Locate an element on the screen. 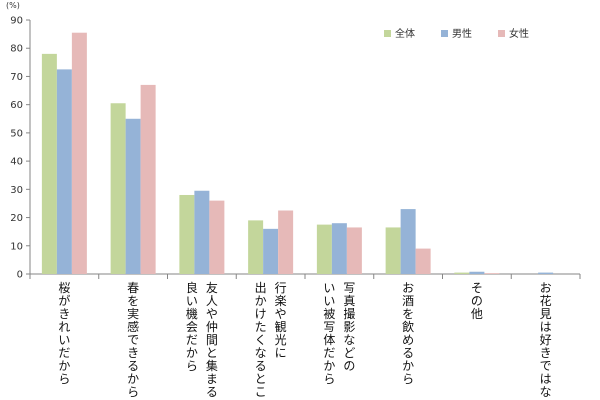  category-label-char: け is located at coordinates (261, 314).